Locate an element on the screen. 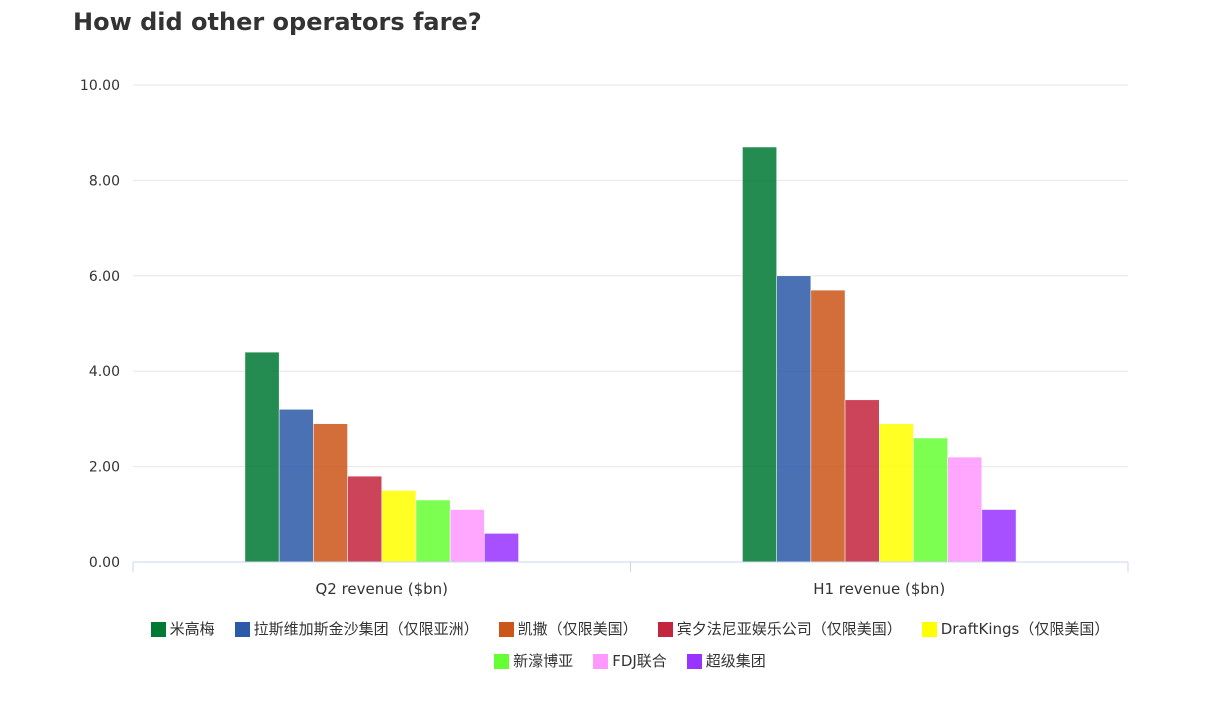 The image size is (1230, 706). legend-label: FDJ联合 is located at coordinates (639, 661).